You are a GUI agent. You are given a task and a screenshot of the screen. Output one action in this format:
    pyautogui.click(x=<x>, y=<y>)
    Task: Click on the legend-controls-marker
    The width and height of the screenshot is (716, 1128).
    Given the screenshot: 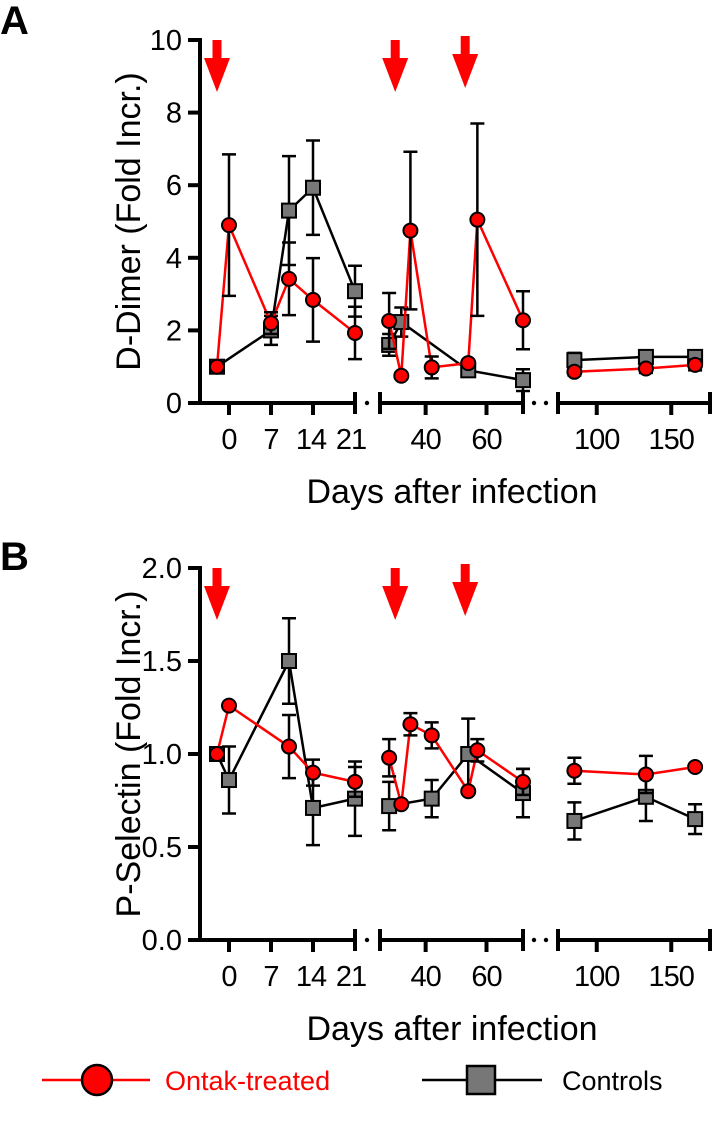 What is the action you would take?
    pyautogui.click(x=481, y=1080)
    